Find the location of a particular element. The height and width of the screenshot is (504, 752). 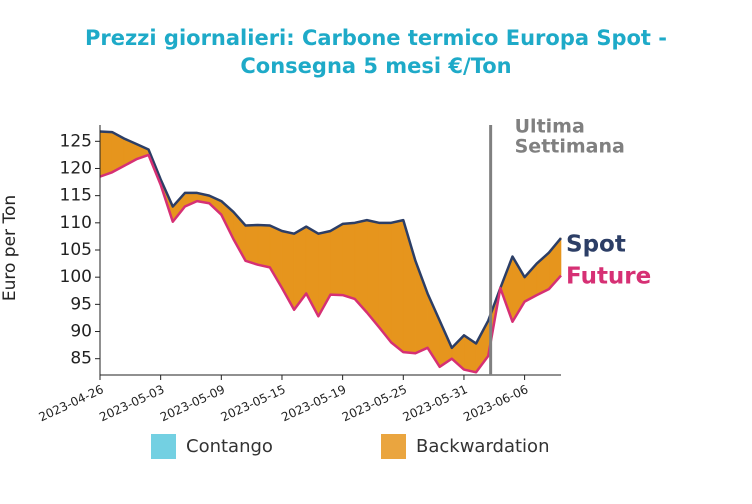

x-tick-label: 2023-05-03 is located at coordinates (131, 403).